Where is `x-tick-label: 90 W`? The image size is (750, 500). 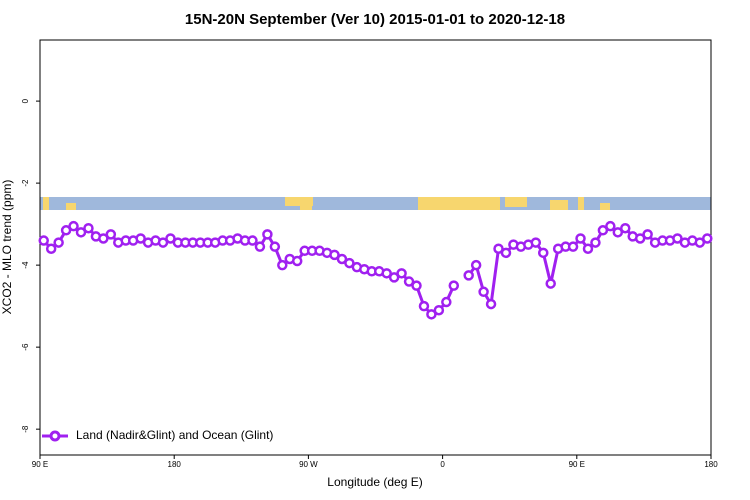 x-tick-label: 90 W is located at coordinates (308, 464).